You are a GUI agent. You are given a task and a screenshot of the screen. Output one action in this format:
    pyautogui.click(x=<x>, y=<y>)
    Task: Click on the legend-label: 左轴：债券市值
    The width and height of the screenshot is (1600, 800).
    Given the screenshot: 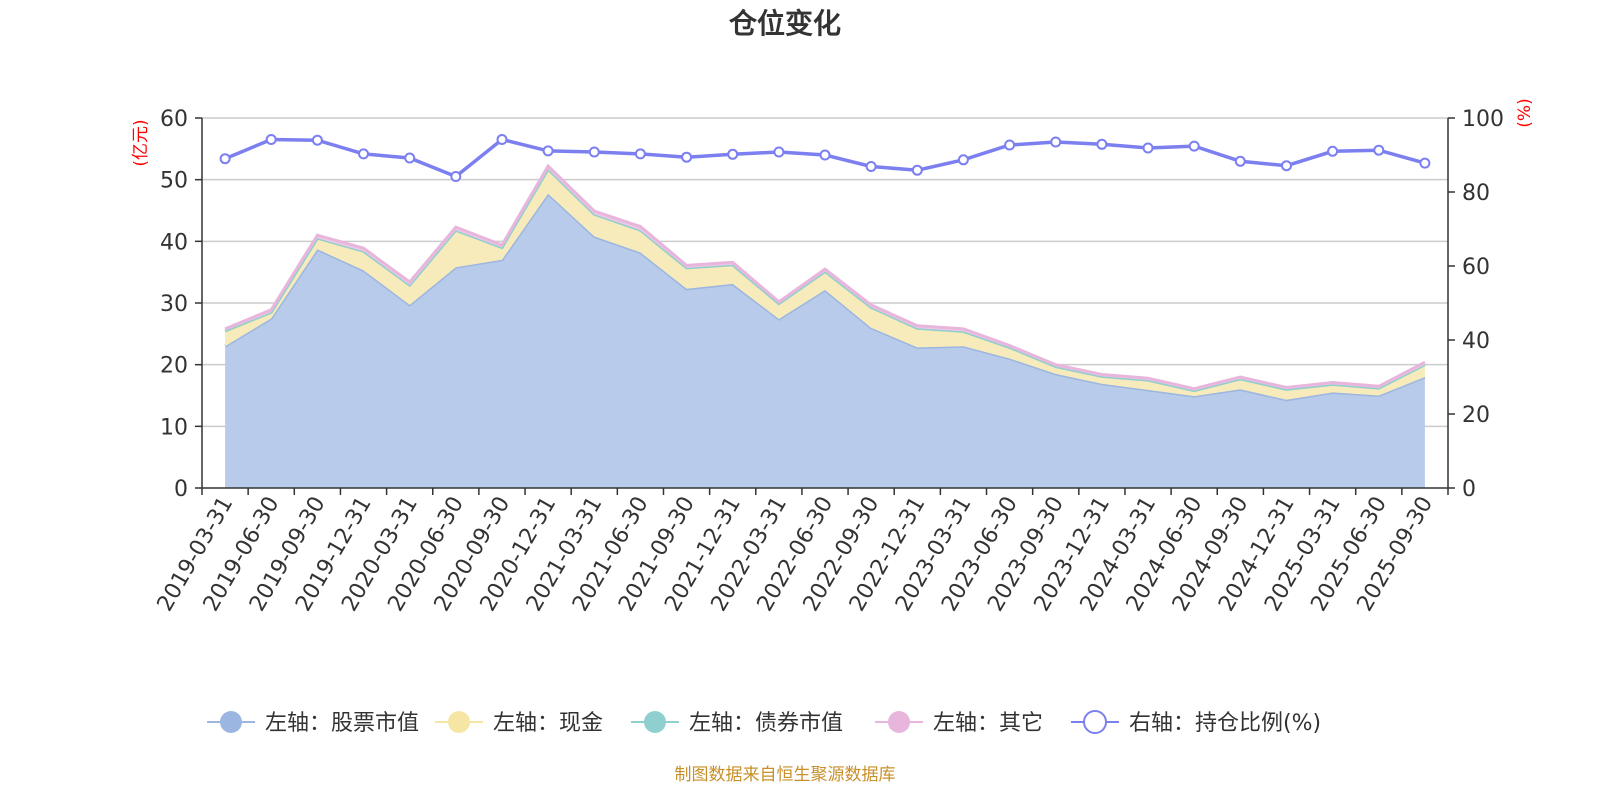 What is the action you would take?
    pyautogui.click(x=766, y=723)
    